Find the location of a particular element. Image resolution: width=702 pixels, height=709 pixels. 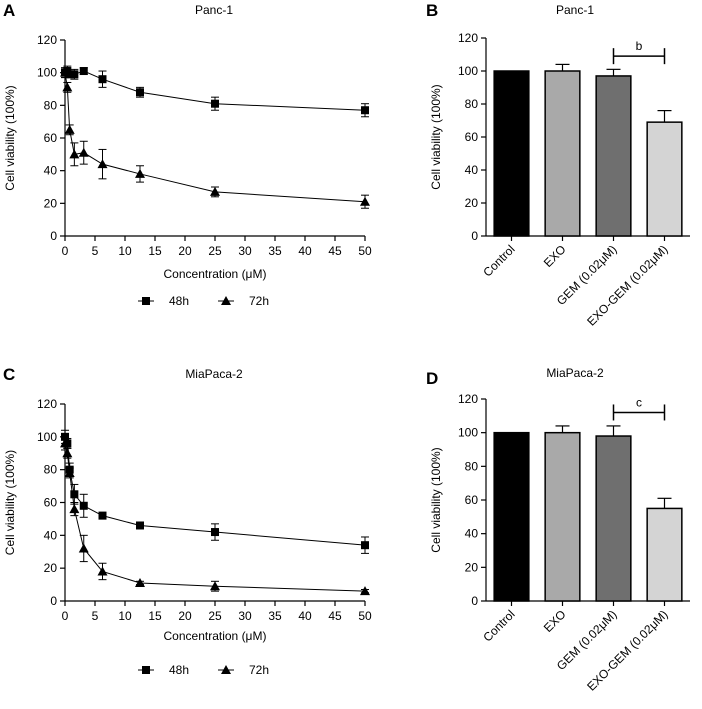

x-tick-label: 45 is located at coordinates (335, 616).